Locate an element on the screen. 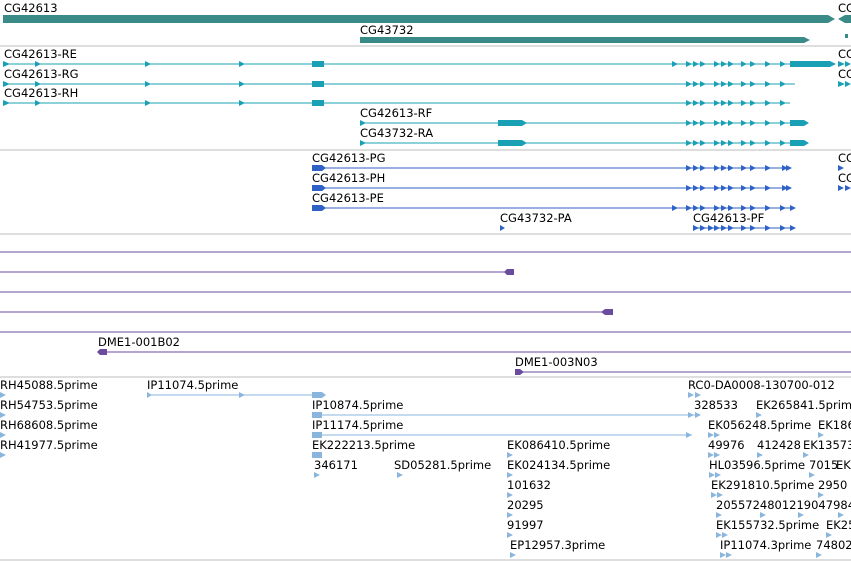 The image size is (851, 561). est-label: EP12957.3prime is located at coordinates (557, 545).